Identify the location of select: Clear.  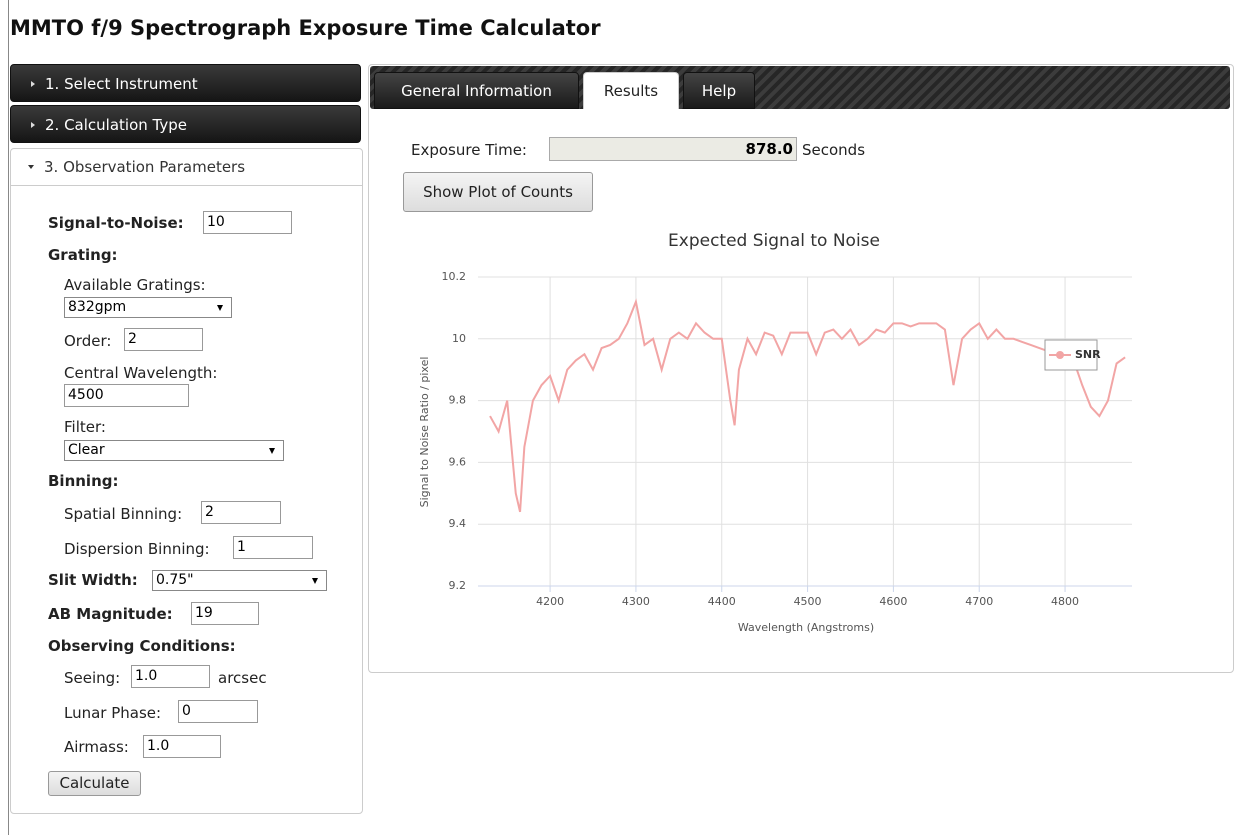
(174, 450).